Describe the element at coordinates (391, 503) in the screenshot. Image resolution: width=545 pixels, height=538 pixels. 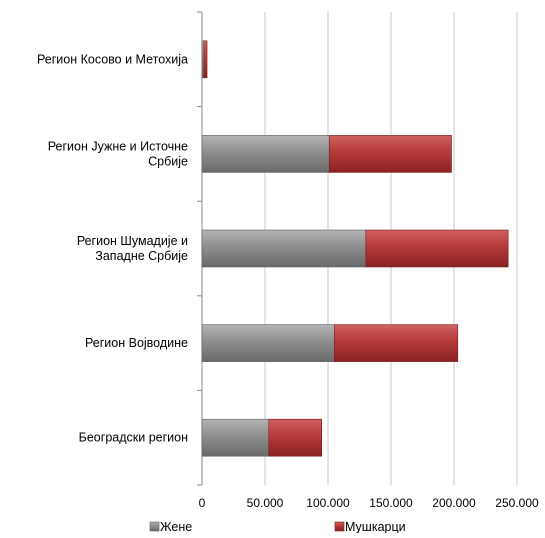
I see `x-tick-label: 150.000` at that location.